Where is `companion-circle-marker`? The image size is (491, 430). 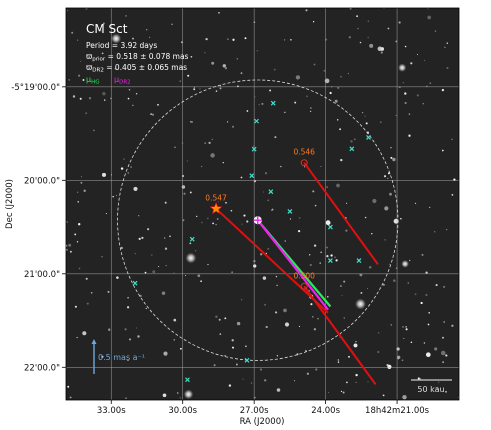 companion-circle-marker is located at coordinates (304, 163).